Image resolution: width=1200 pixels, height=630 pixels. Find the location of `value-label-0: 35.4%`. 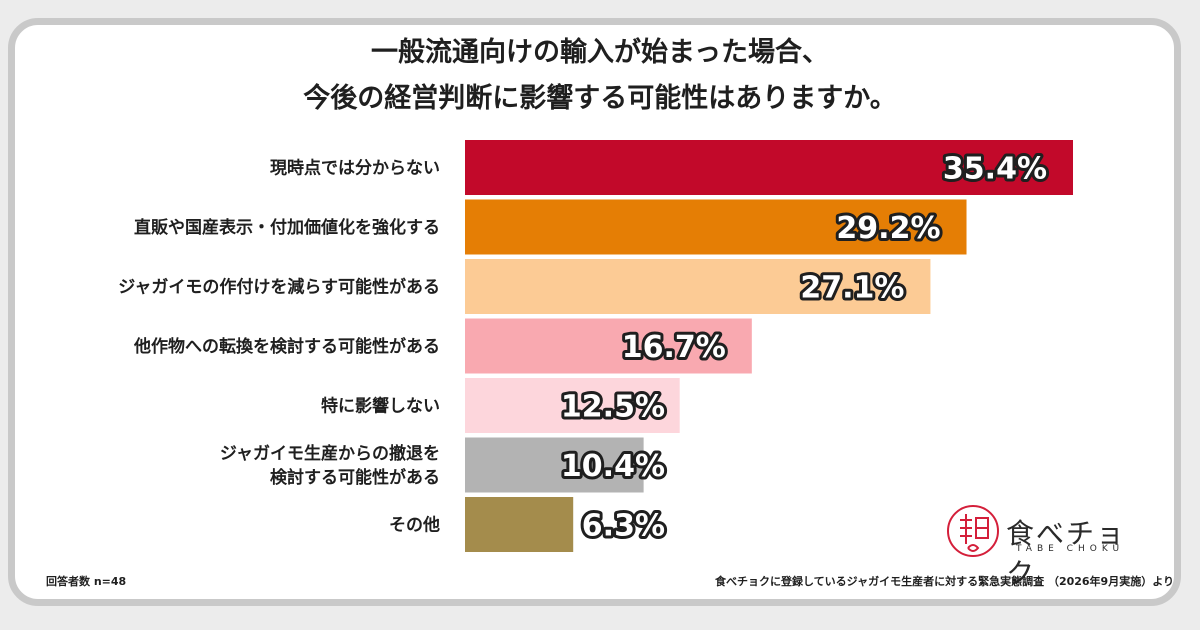

value-label-0: 35.4% is located at coordinates (995, 169).